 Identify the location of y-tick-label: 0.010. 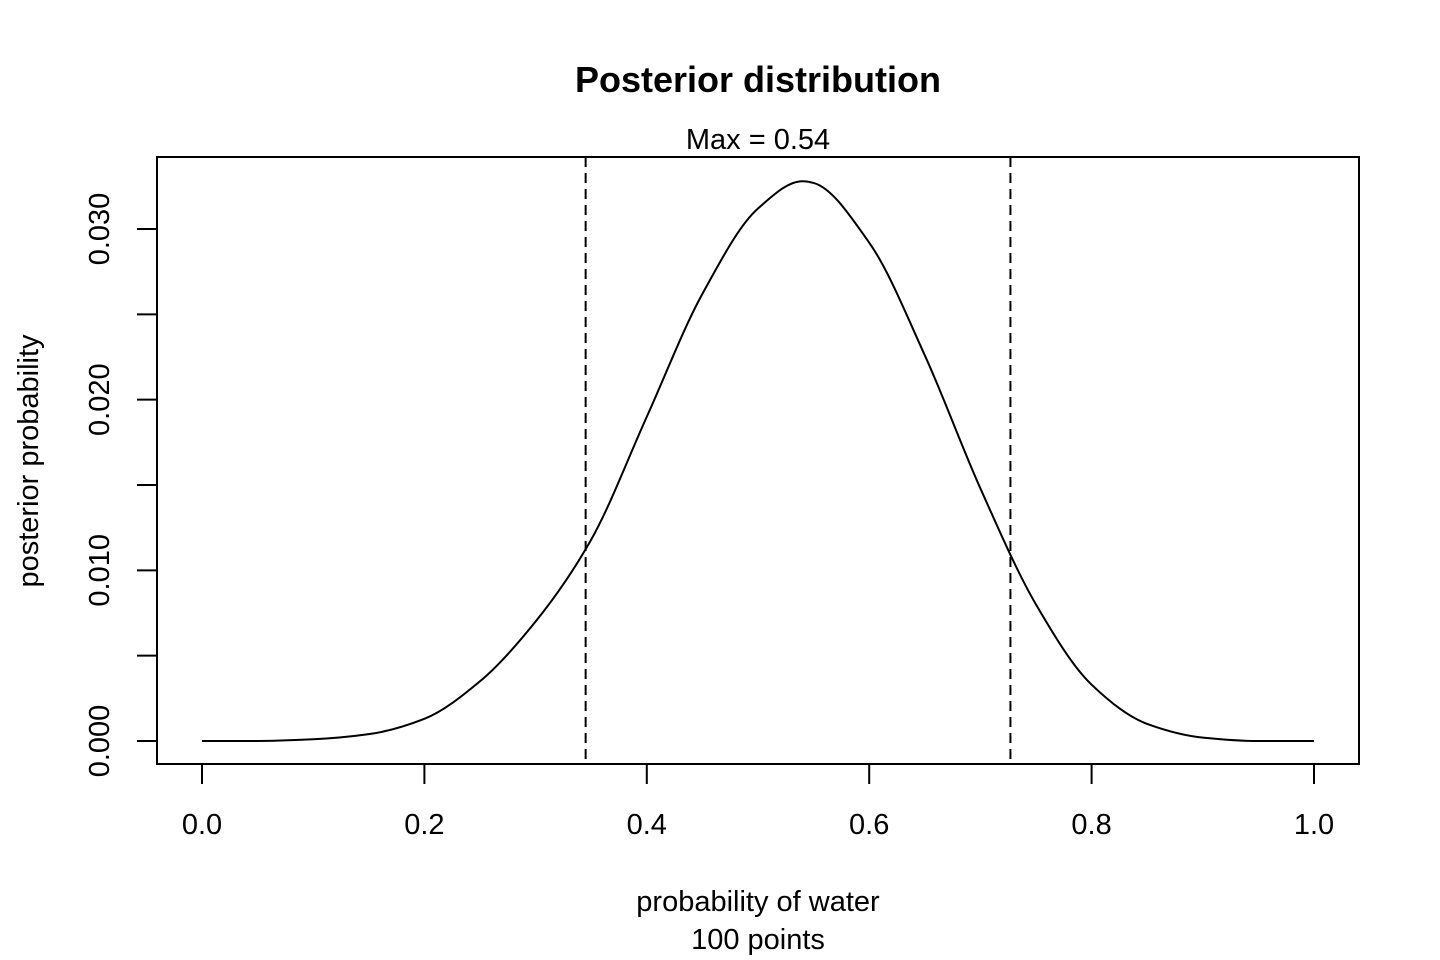
(100, 570).